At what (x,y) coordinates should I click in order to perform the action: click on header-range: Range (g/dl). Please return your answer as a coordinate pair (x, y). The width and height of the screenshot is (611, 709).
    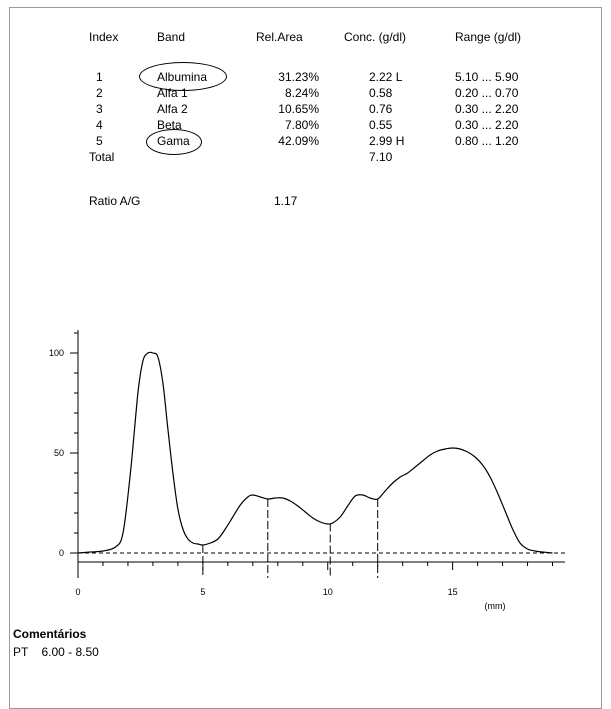
    Looking at the image, I should click on (488, 37).